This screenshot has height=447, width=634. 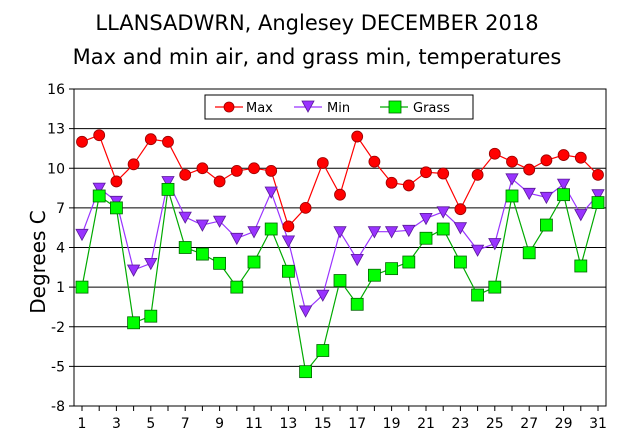 I want to click on legend-max-label: Max, so click(x=259, y=108).